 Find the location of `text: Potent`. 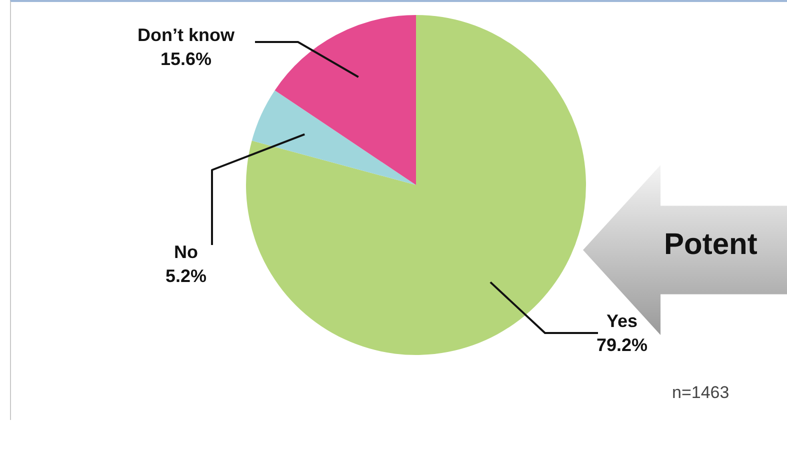

text: Potent is located at coordinates (711, 245).